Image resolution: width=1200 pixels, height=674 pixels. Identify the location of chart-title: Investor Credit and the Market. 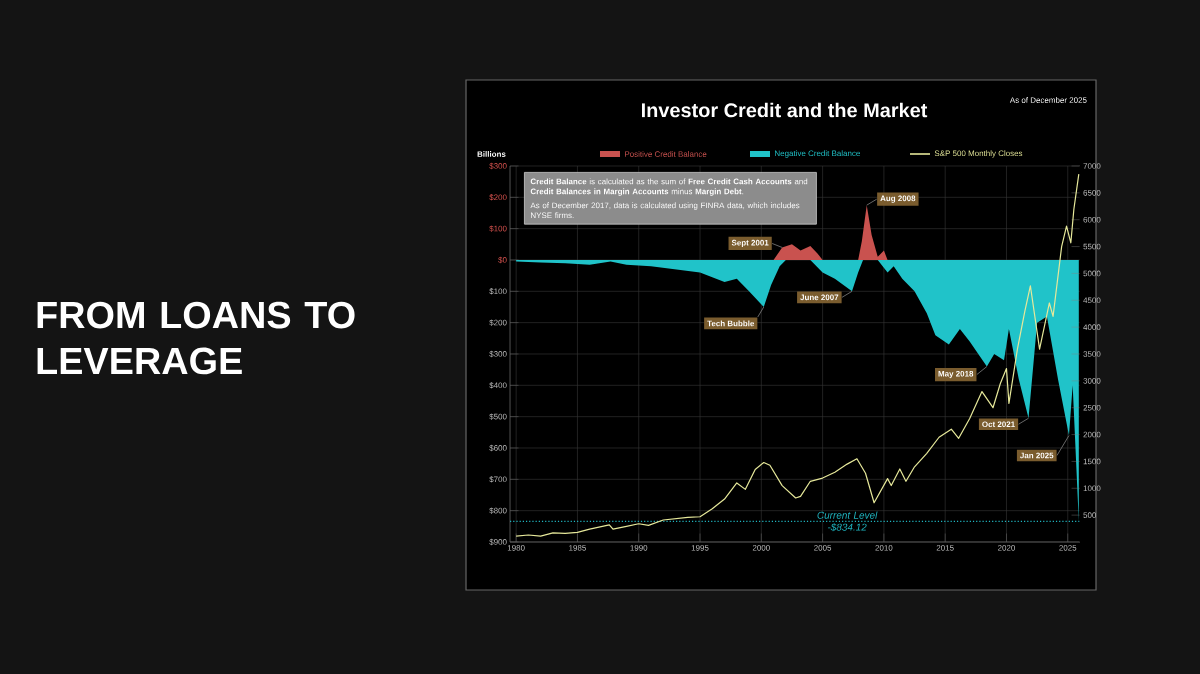
(784, 110).